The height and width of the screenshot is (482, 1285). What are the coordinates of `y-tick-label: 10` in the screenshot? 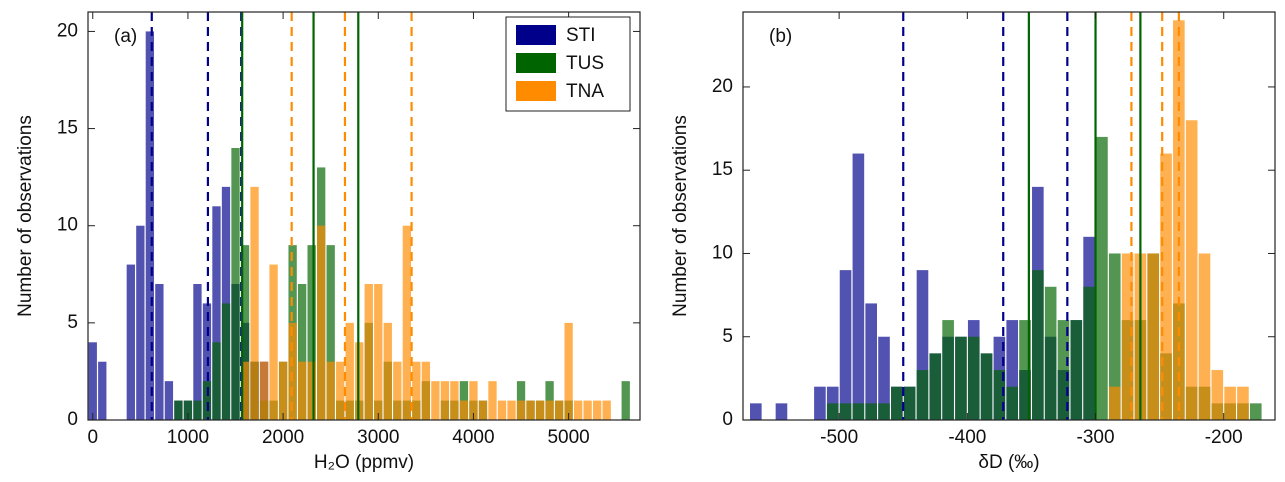 It's located at (722, 252).